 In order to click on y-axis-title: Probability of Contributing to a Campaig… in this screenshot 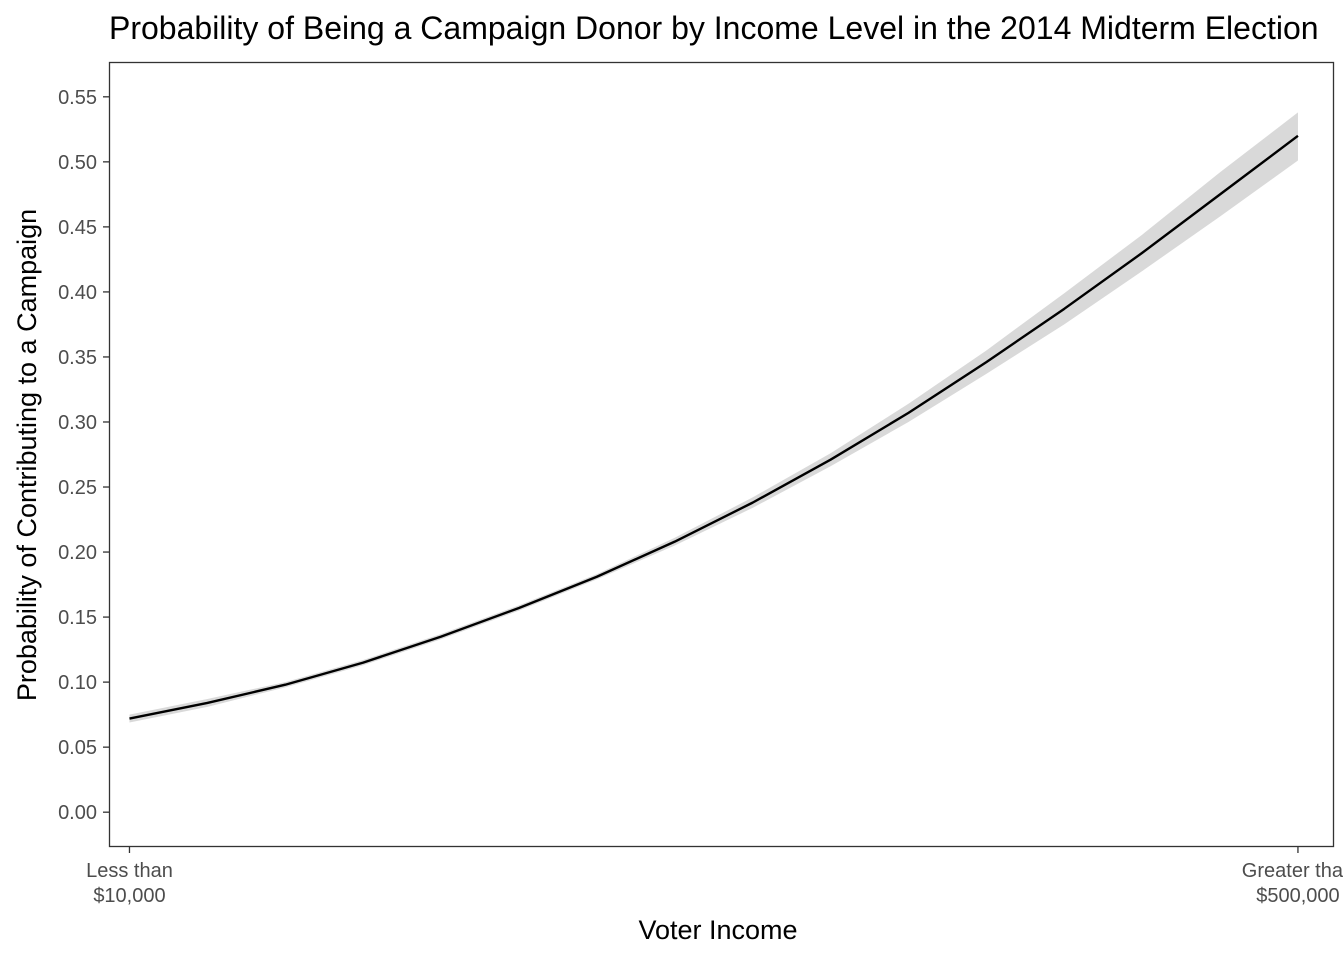, I will do `click(27, 455)`.